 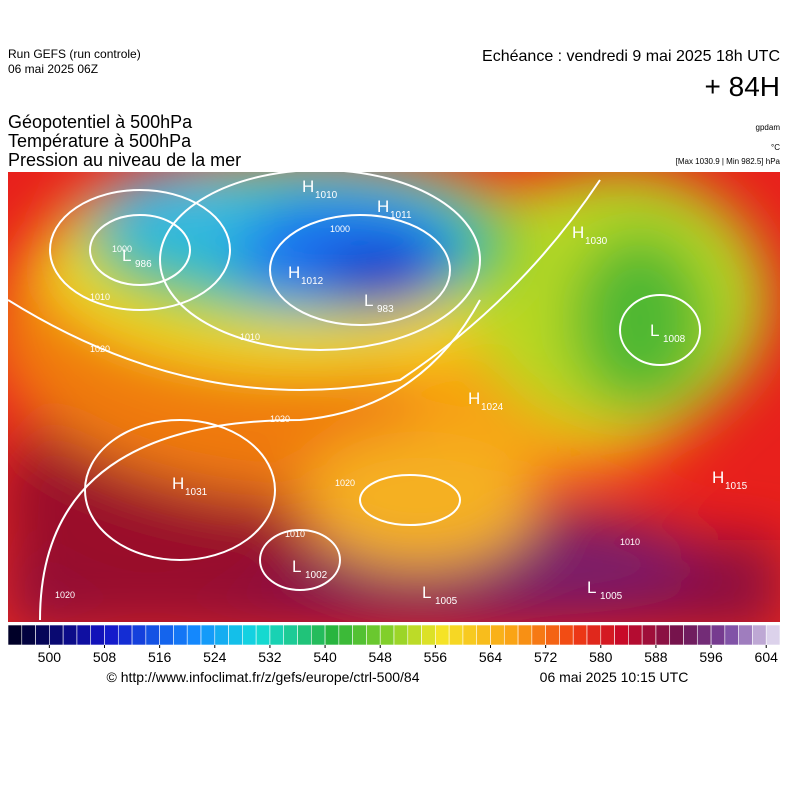 I want to click on pressure-center-value: 1011, so click(x=401, y=215).